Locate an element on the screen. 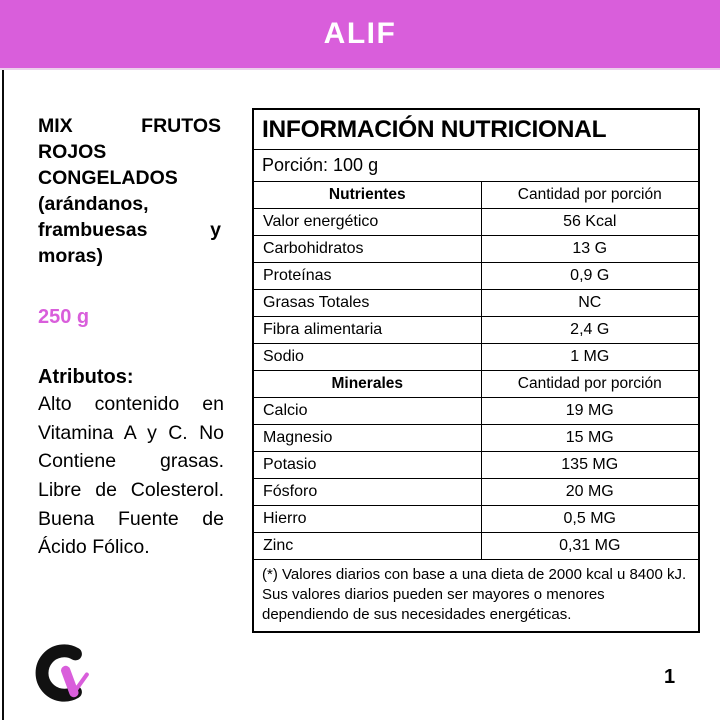 The image size is (720, 720). table-row: Magnesio 15 MG is located at coordinates (476, 438).